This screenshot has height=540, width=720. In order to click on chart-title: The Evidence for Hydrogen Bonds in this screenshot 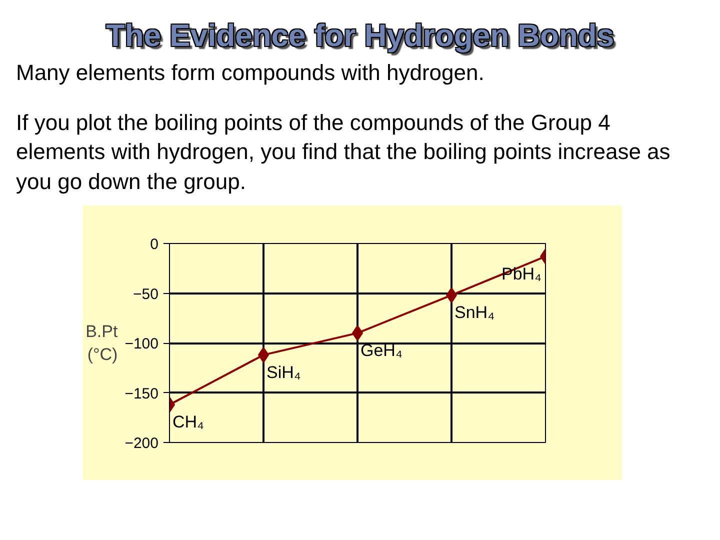, I will do `click(360, 36)`.